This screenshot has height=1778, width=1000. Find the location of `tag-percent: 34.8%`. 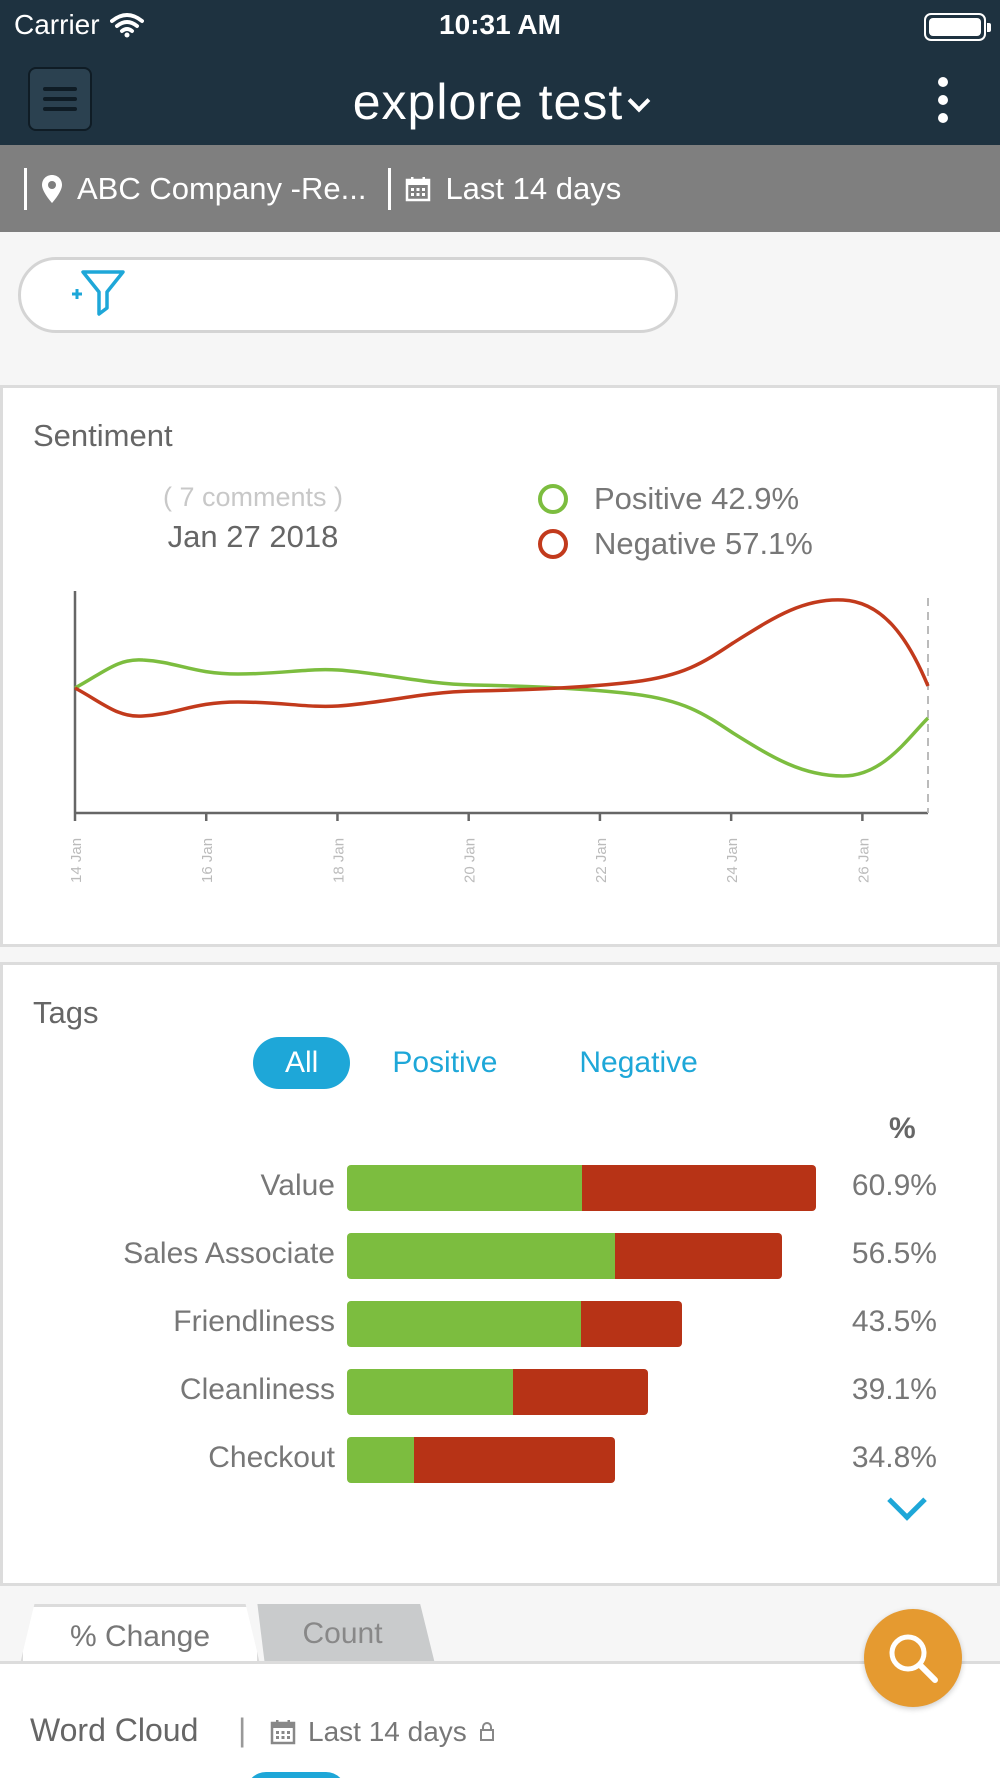

tag-percent: 34.8% is located at coordinates (894, 1457).